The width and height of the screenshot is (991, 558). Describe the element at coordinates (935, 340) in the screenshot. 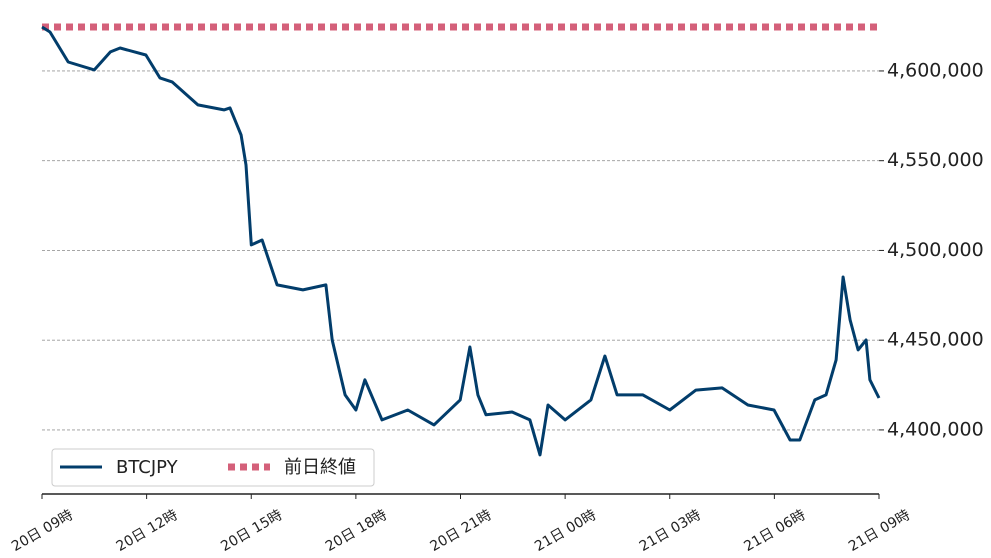

I see `y-tick-label: 4,450,000` at that location.